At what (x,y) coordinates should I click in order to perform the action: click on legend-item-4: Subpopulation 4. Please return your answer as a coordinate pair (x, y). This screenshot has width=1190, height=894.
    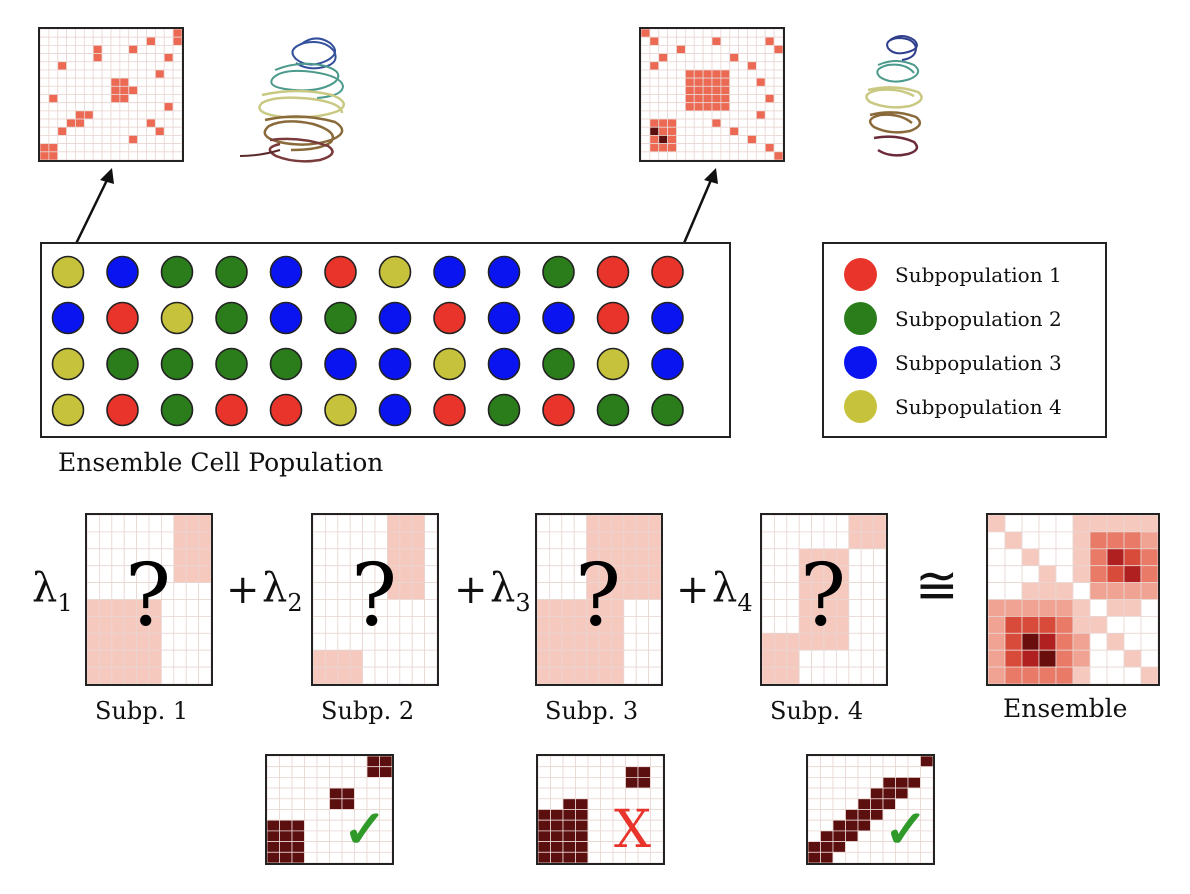
    Looking at the image, I should click on (953, 406).